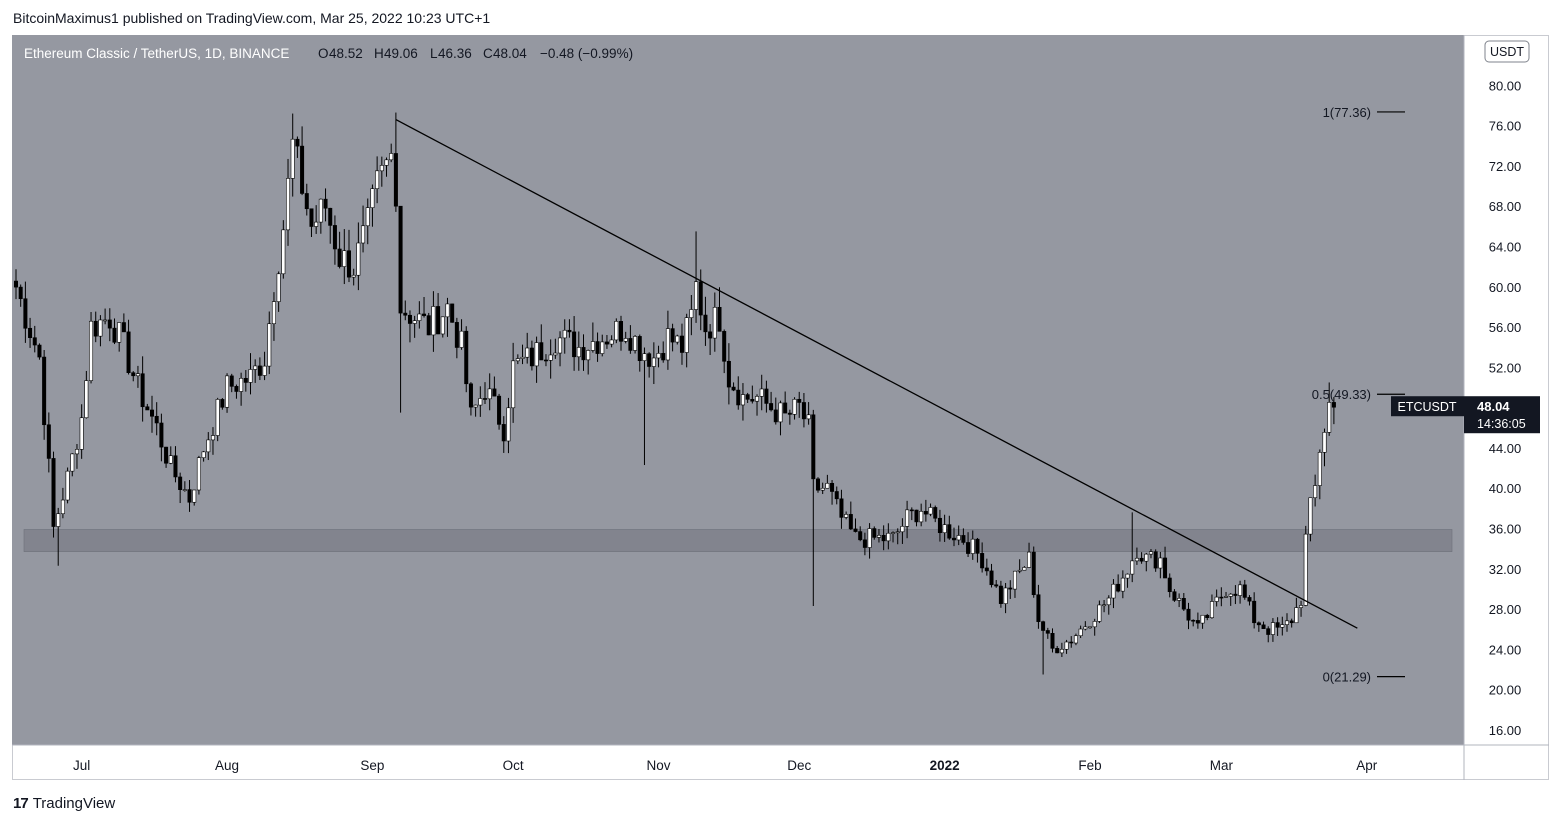  I want to click on y-tick-label: 44.00, so click(1505, 448).